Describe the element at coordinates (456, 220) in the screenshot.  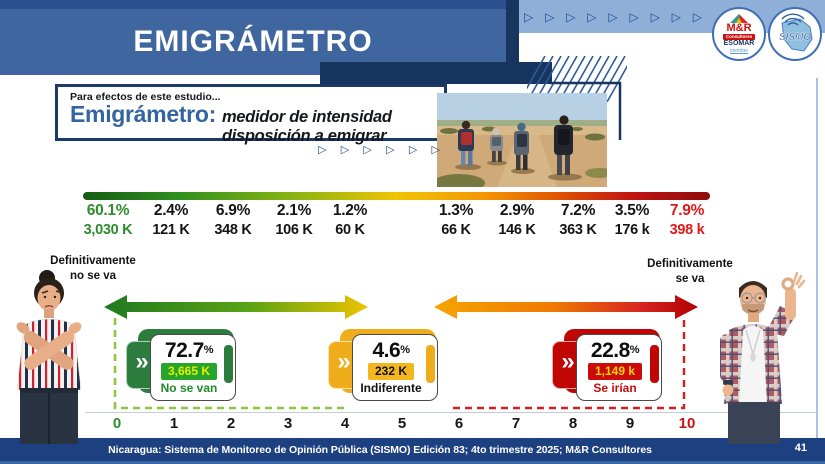
I see `scale-column-6: 1.3% 66 K` at that location.